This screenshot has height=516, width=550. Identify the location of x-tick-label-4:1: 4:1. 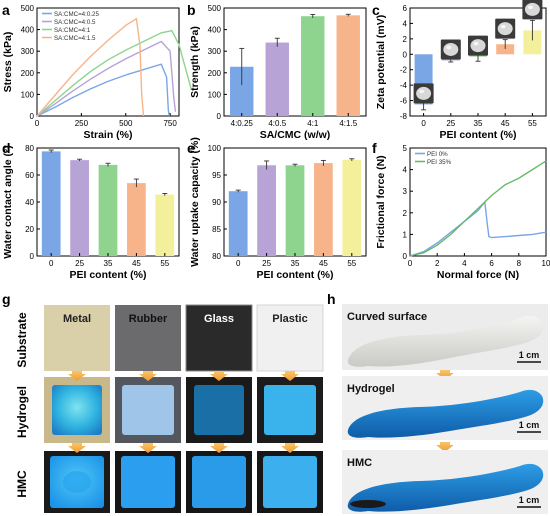
(313, 123).